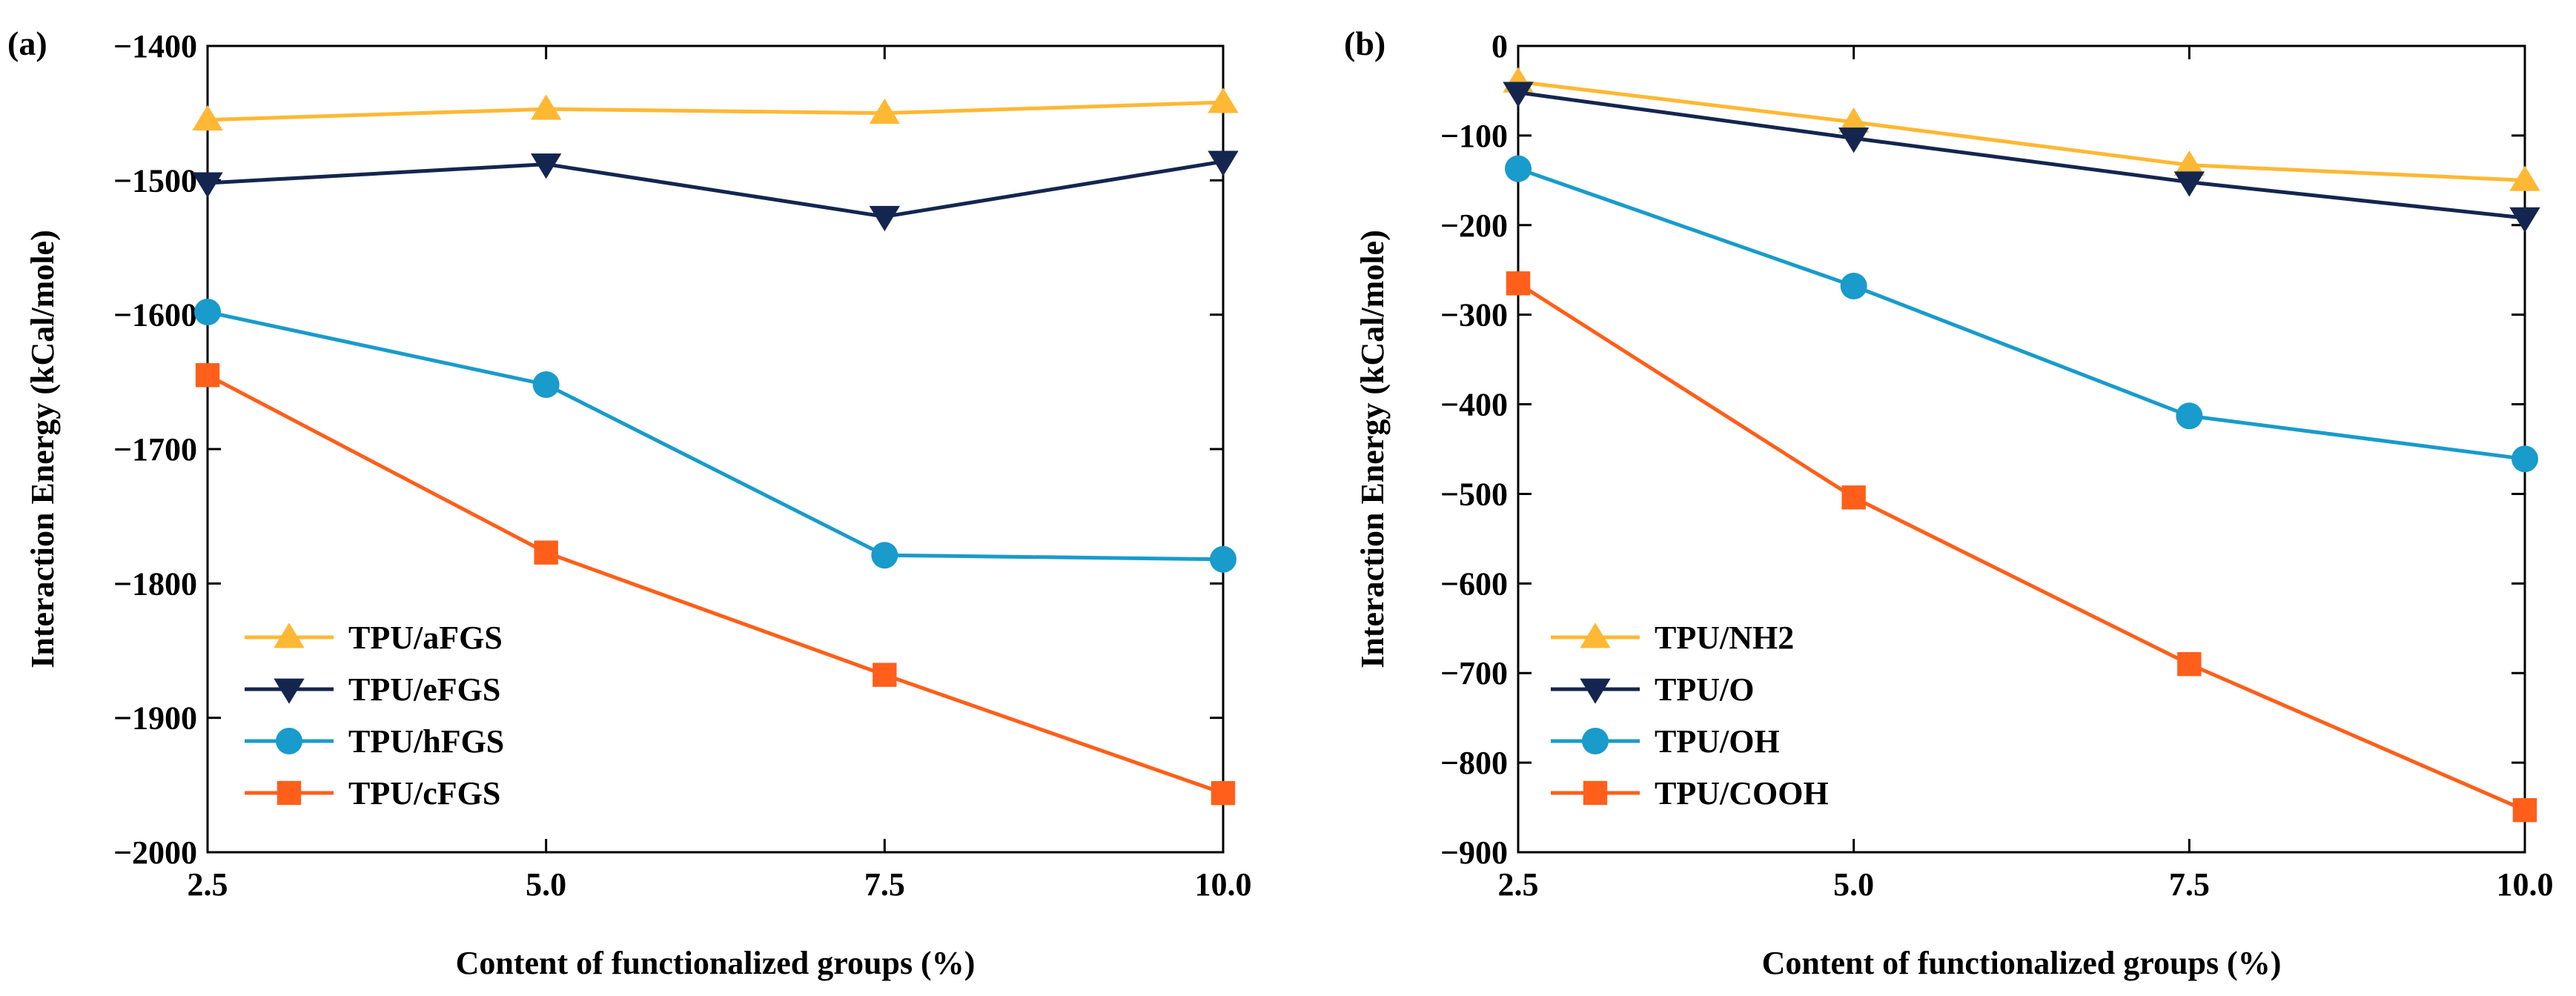 The width and height of the screenshot is (2576, 996). What do you see at coordinates (1474, 673) in the screenshot?
I see `panel-b-y-tick-label: −700` at bounding box center [1474, 673].